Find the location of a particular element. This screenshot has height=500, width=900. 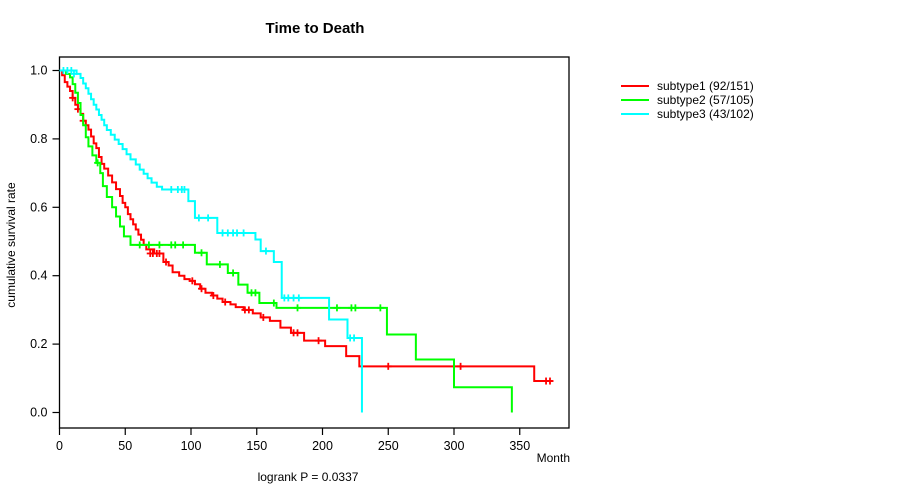

chart-title: Time to Death is located at coordinates (315, 28).